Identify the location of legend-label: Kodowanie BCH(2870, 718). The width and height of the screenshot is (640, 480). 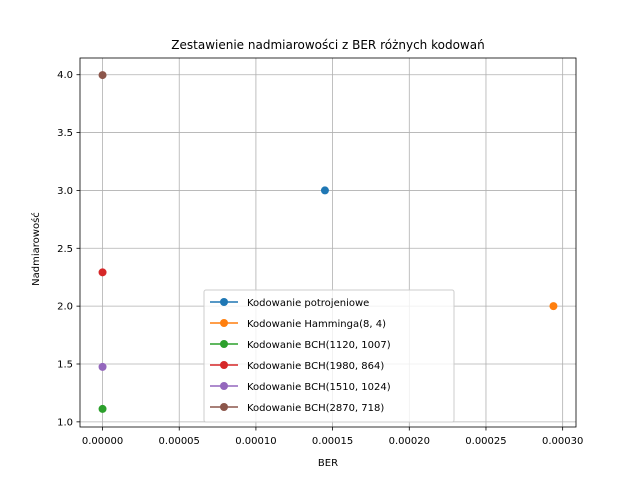
(315, 408).